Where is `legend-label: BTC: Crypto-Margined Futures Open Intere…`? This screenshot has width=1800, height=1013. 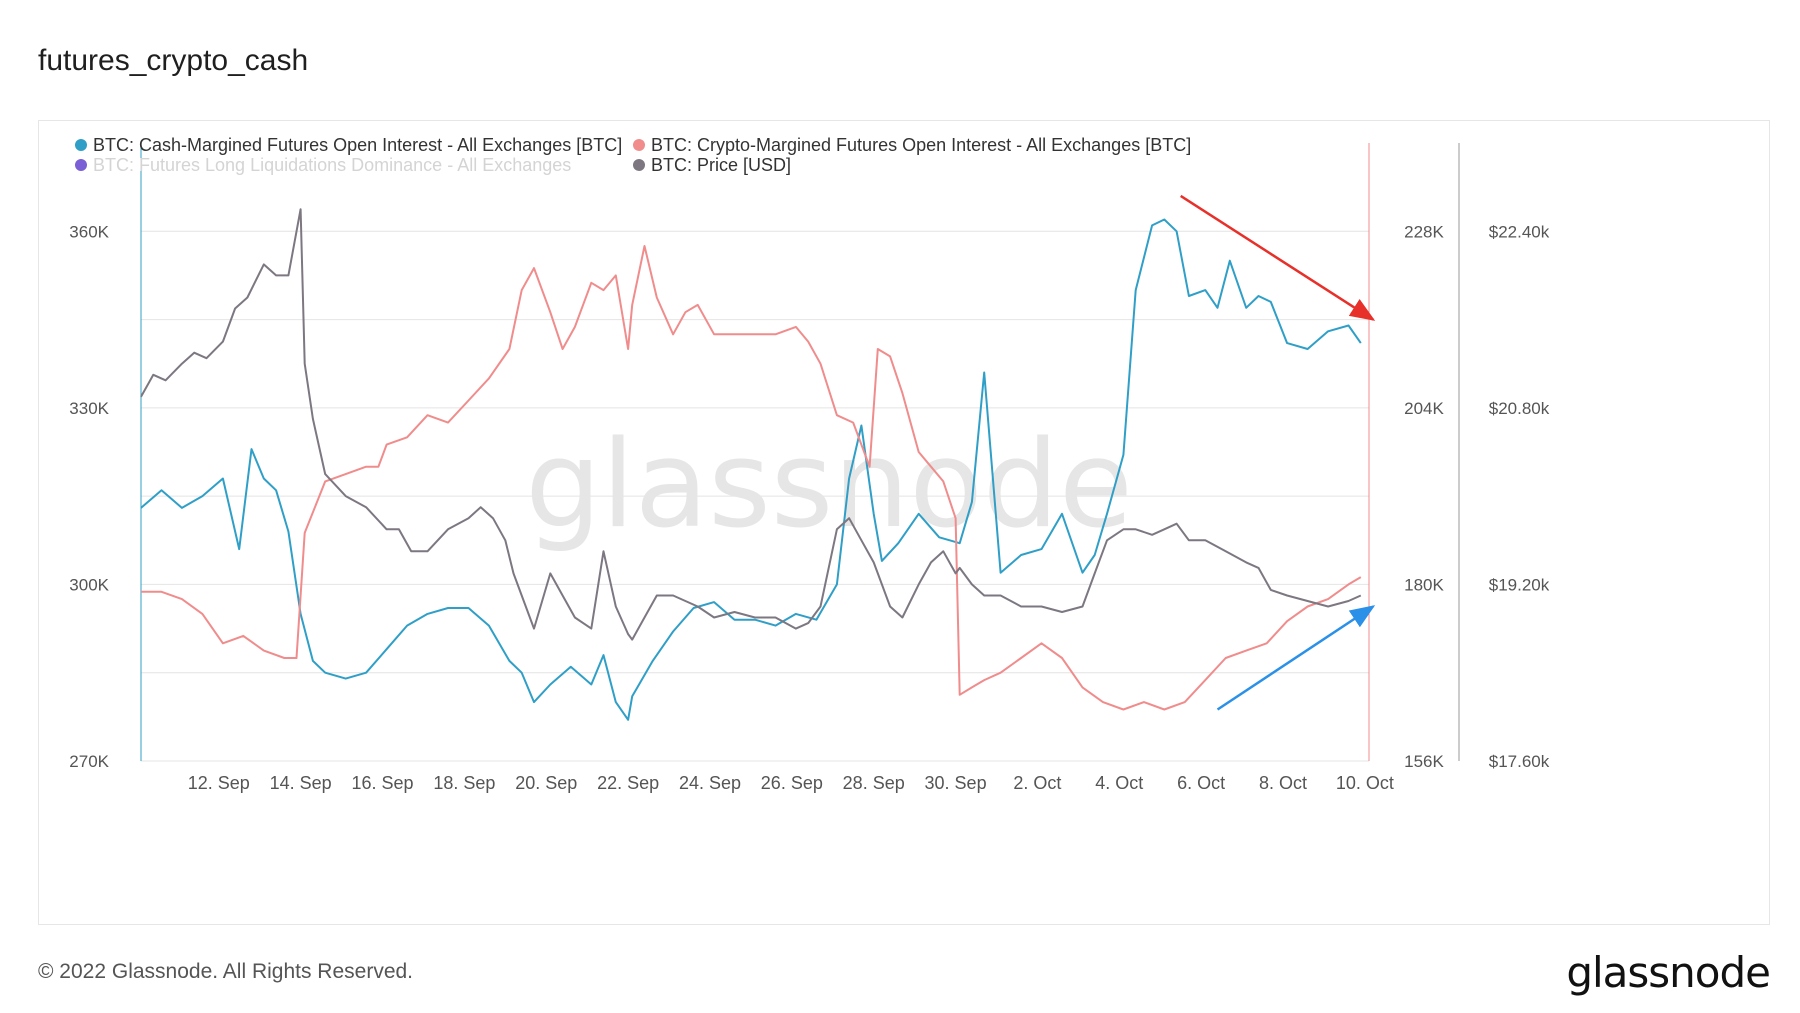
legend-label: BTC: Crypto-Margined Futures Open Intere… is located at coordinates (921, 145).